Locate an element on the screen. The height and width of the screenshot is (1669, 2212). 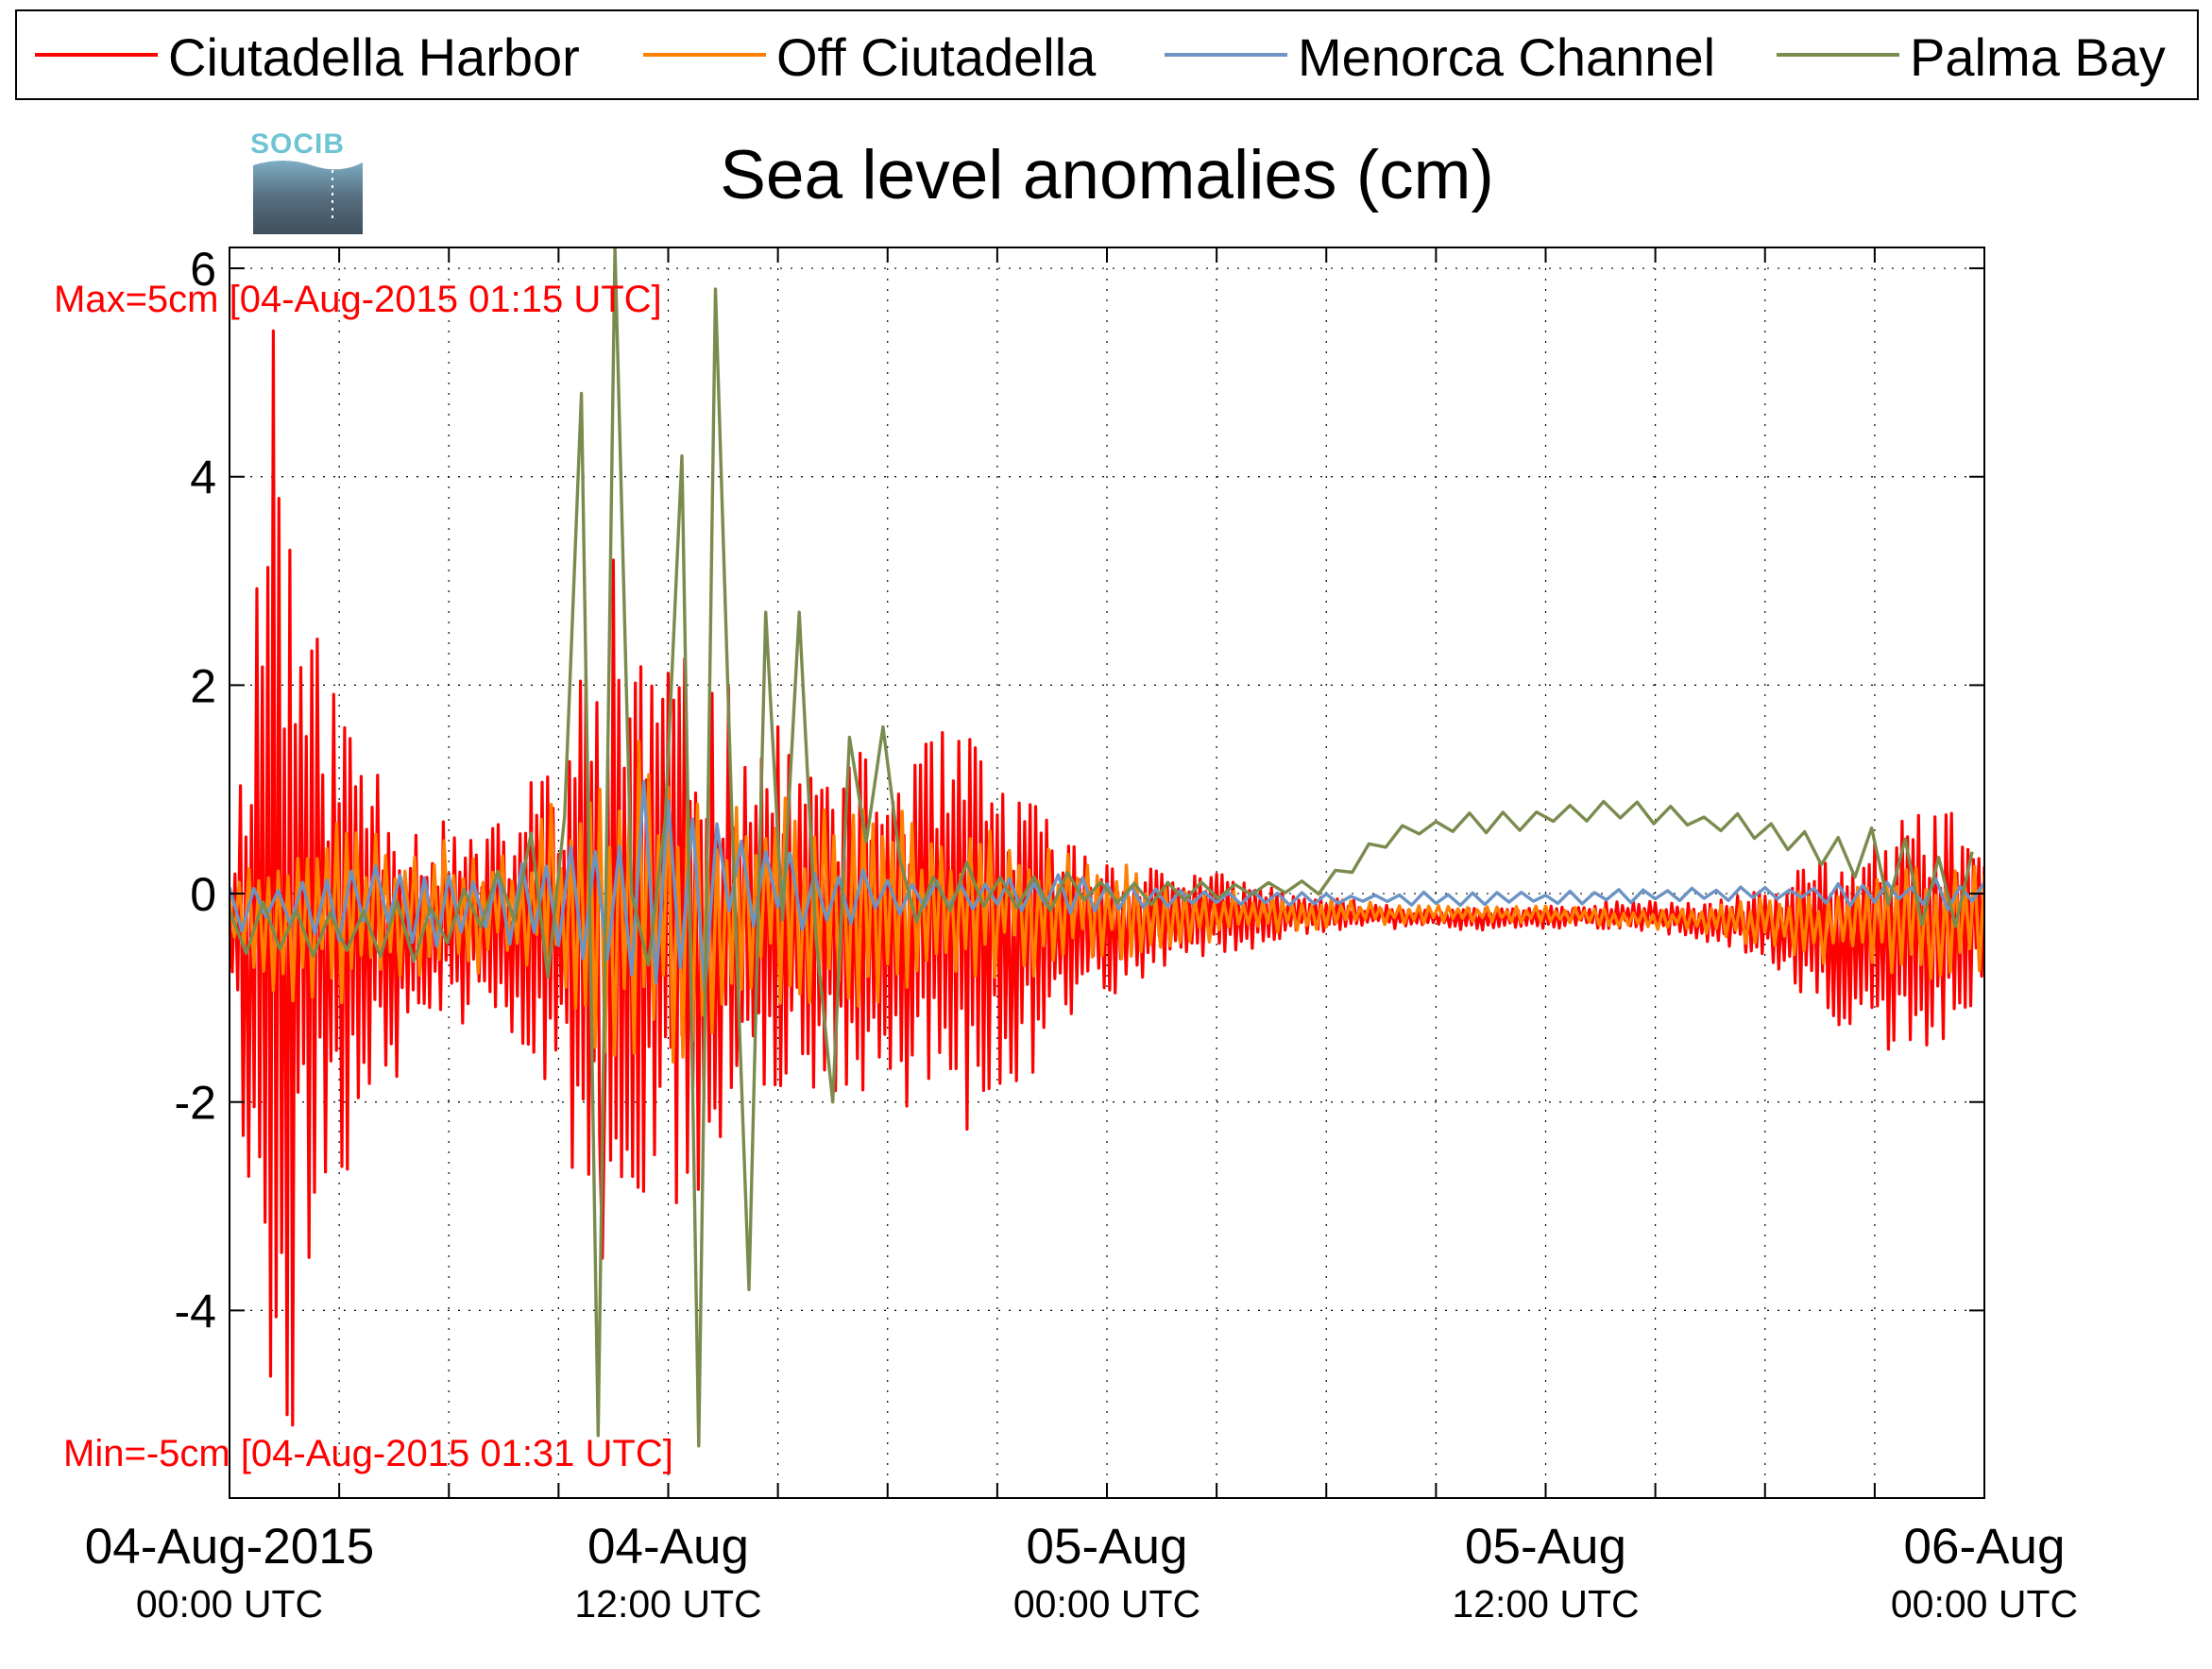
x-tick-label: 04-Aug is located at coordinates (668, 1547).